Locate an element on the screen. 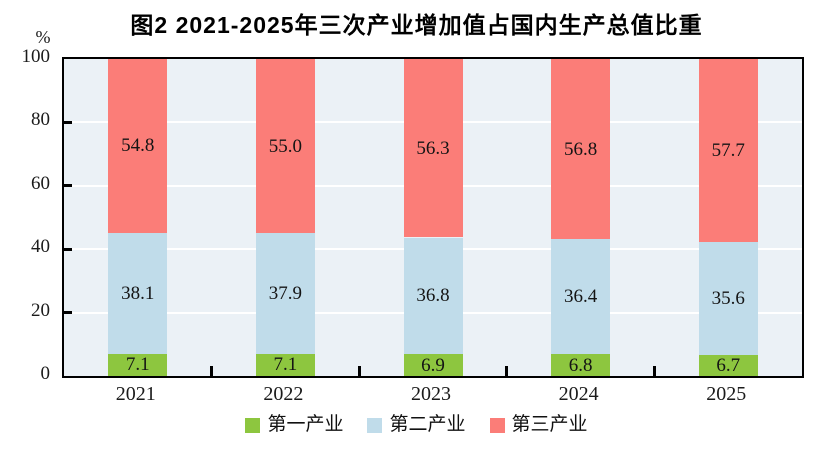 The width and height of the screenshot is (833, 454). y-tick-label: 60 is located at coordinates (40, 183).